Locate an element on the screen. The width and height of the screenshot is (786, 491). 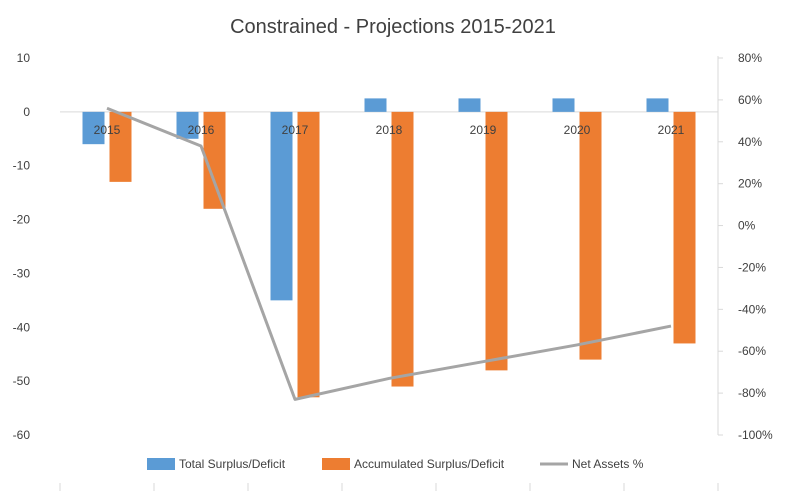
category-label: 2021 is located at coordinates (671, 130).